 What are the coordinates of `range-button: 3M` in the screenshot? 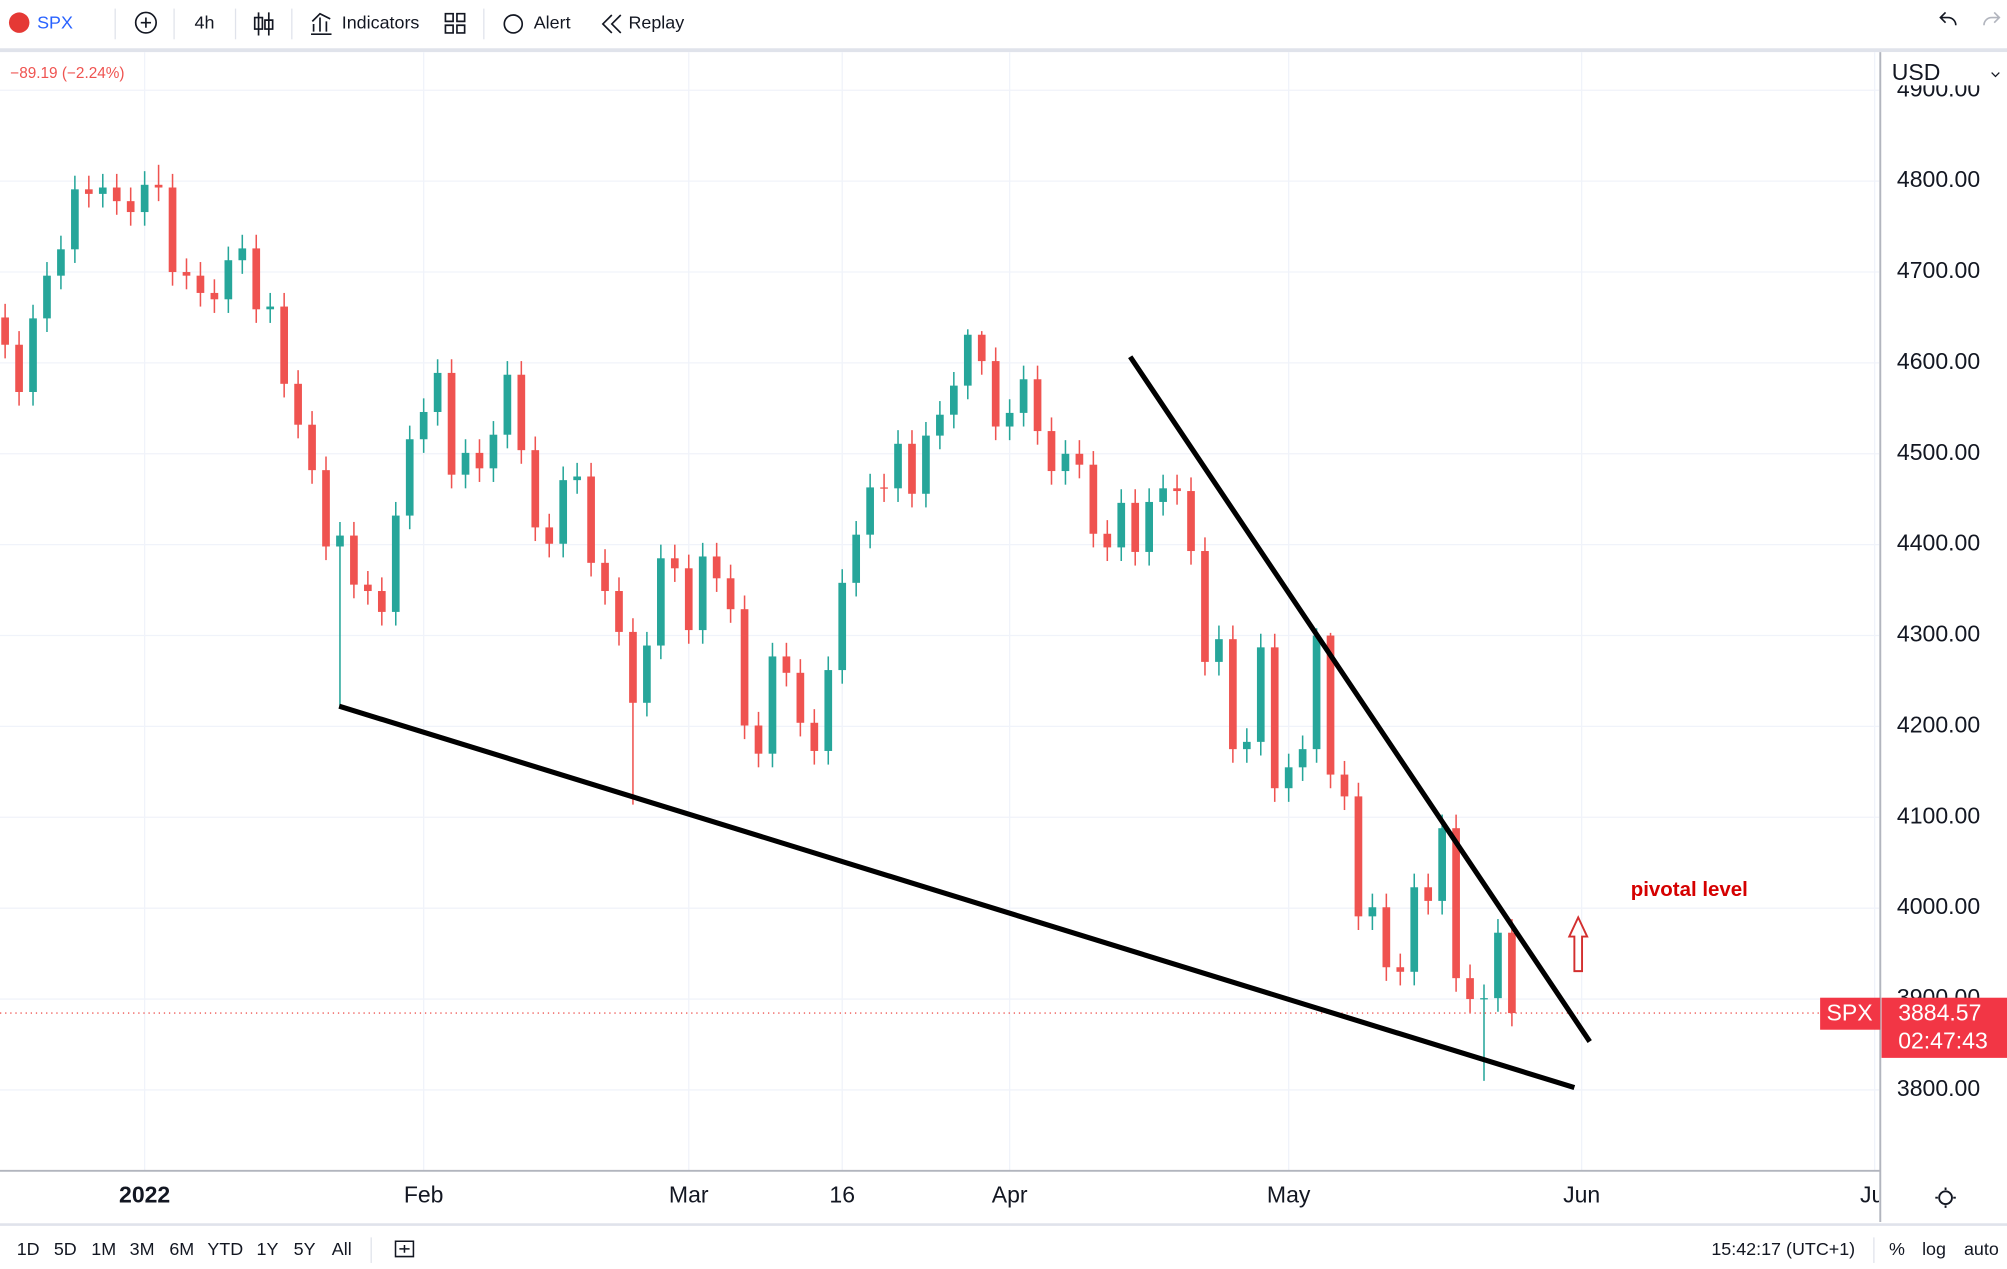 It's located at (142, 1249).